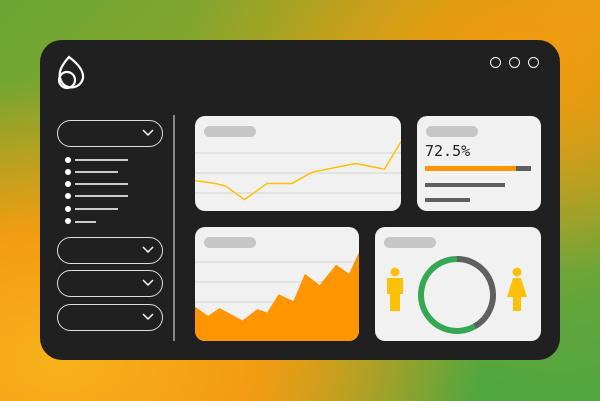  I want to click on donut-card, so click(458, 284).